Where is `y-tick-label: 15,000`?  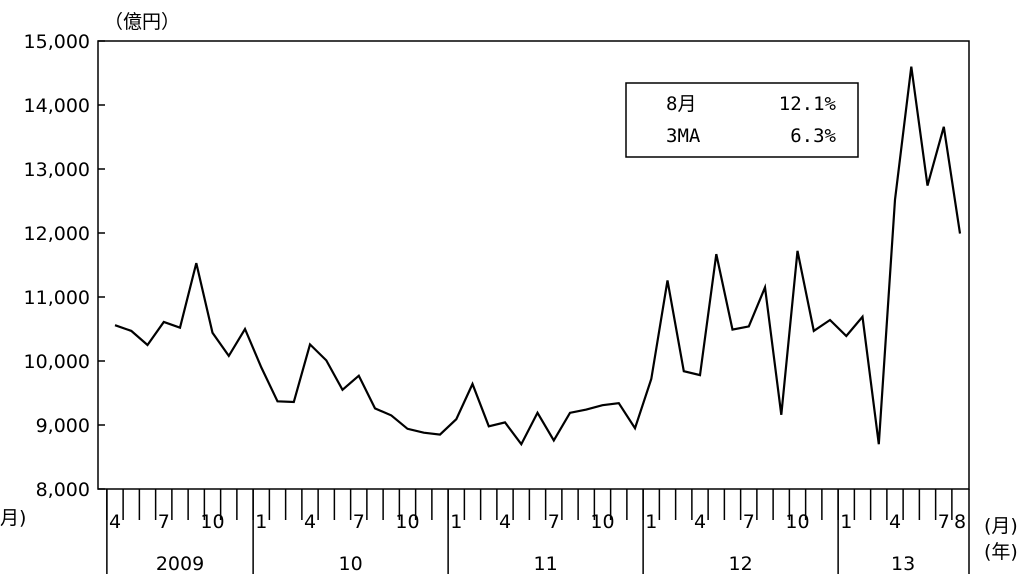 y-tick-label: 15,000 is located at coordinates (57, 42).